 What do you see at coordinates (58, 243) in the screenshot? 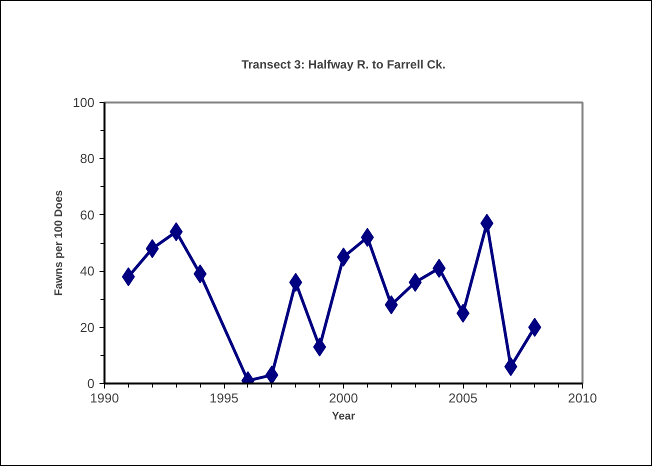
I see `y-axis-title: Fawns per 100 Does` at bounding box center [58, 243].